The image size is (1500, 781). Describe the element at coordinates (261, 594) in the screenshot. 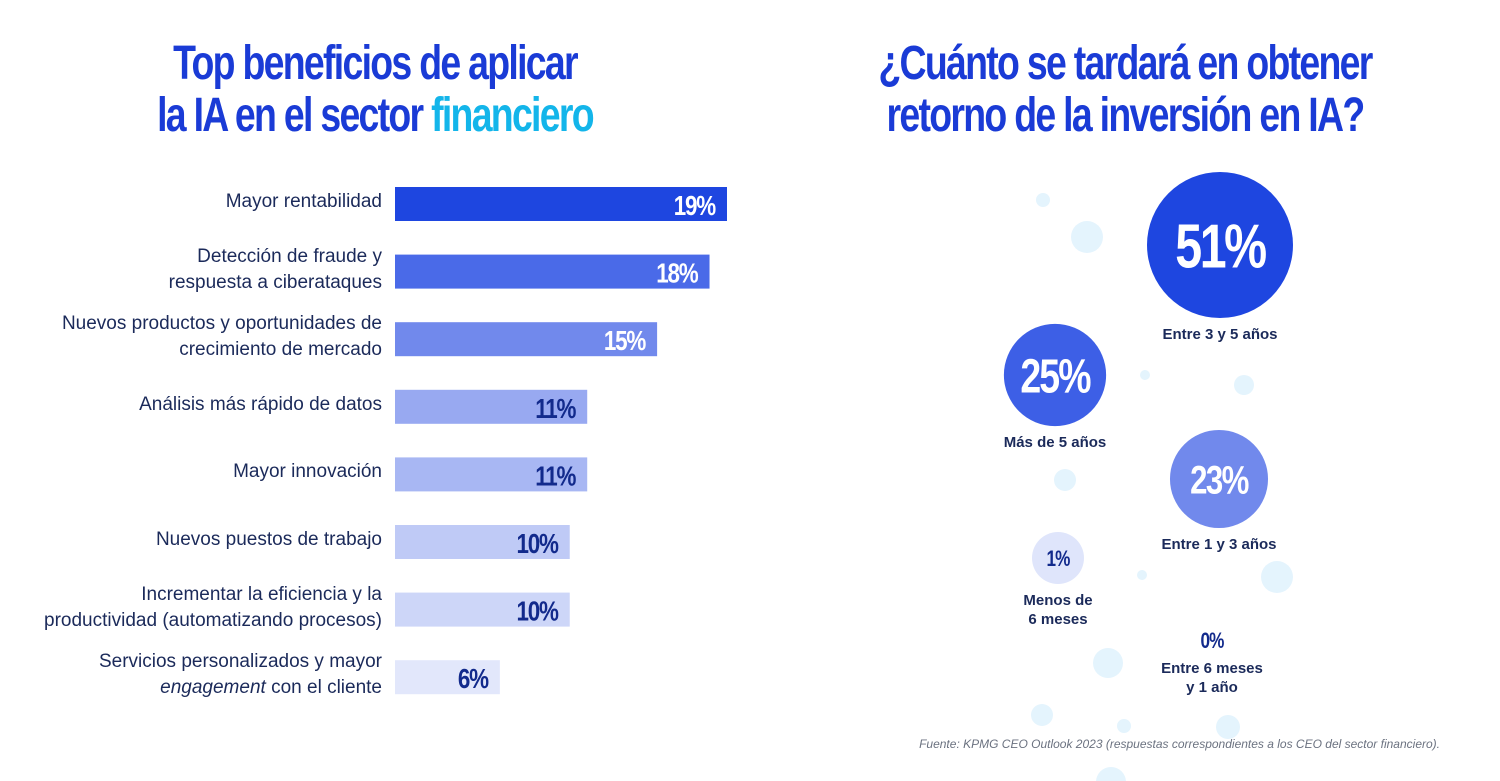

I see `bar-category-label-7-line-1: Incrementar la eficiencia y la` at that location.